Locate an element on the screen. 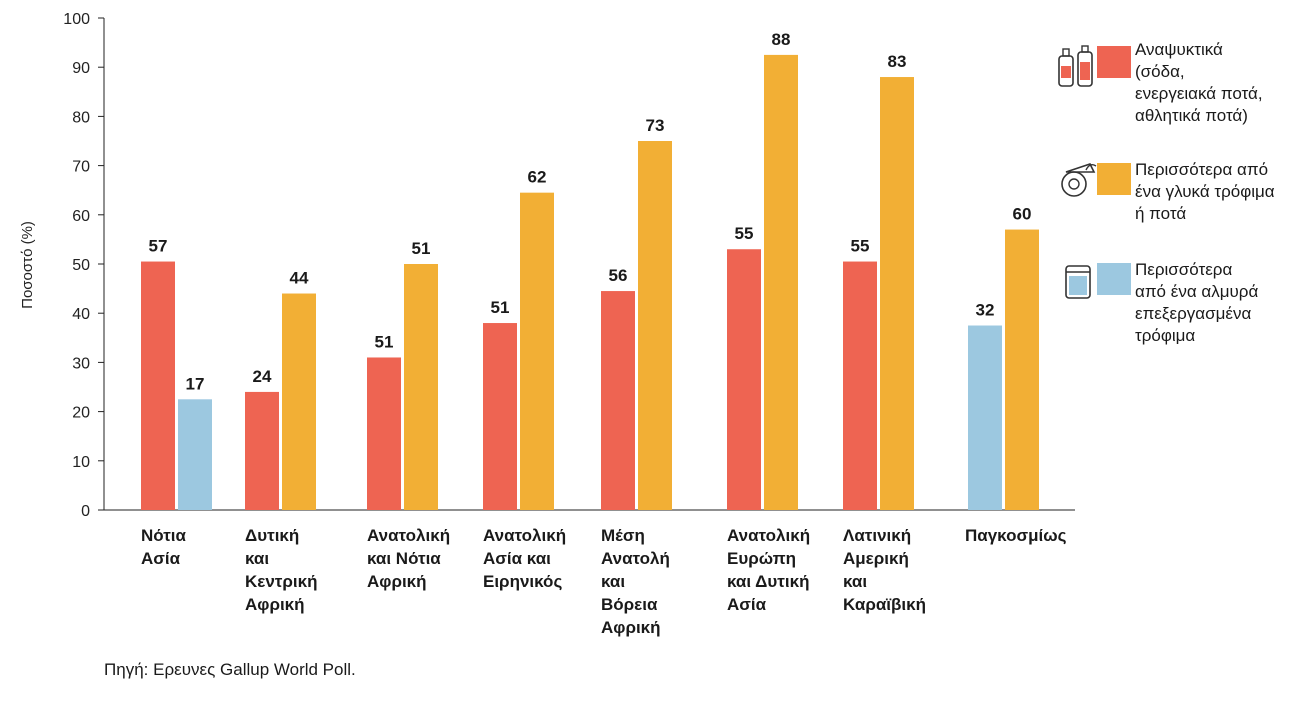 The width and height of the screenshot is (1300, 702). y-tick-label: 20 is located at coordinates (81, 413).